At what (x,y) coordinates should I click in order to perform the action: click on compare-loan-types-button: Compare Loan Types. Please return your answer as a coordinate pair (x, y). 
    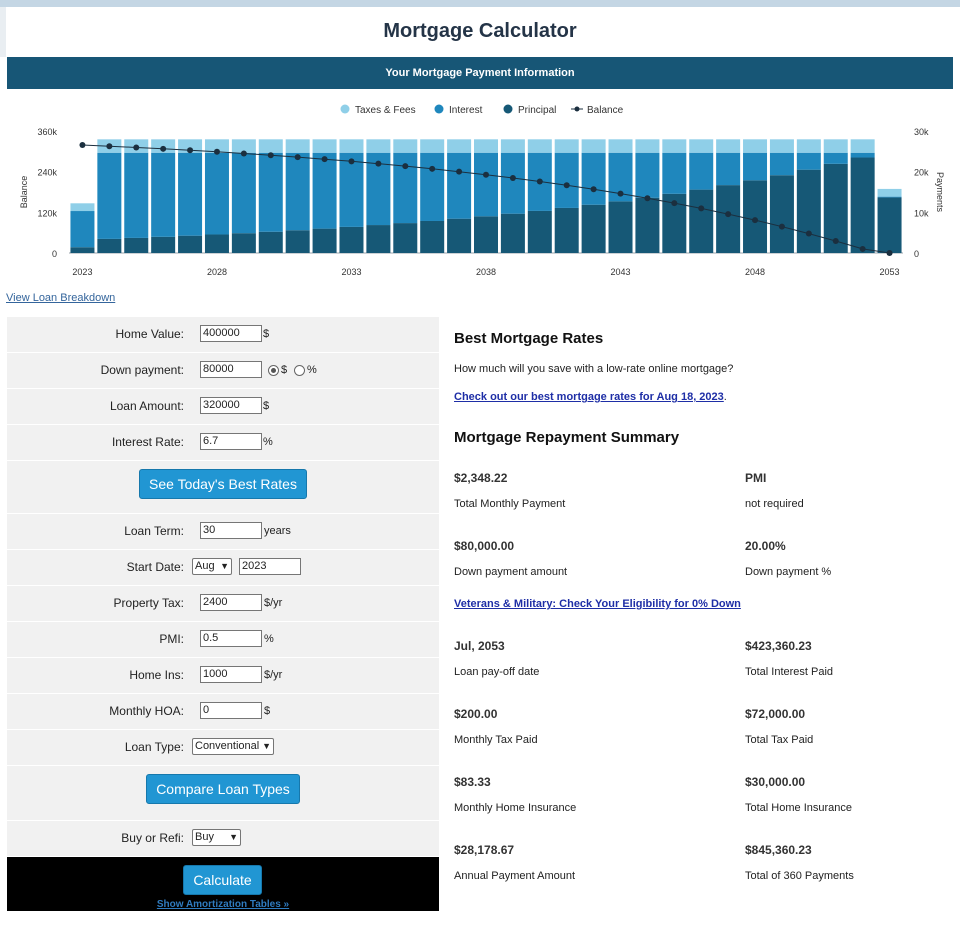
    Looking at the image, I should click on (223, 789).